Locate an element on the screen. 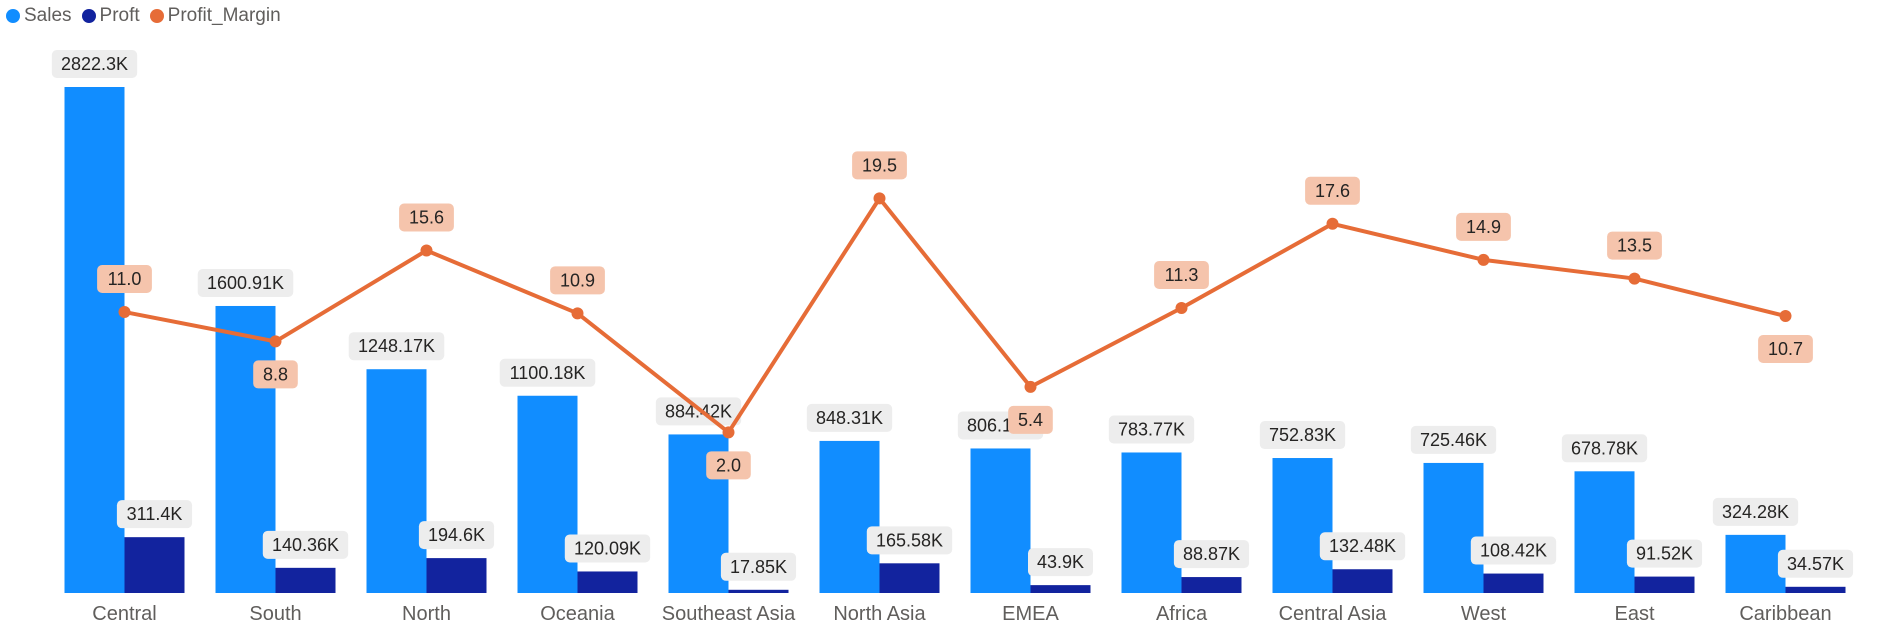 The image size is (1885, 633). proft-label-bg-southeast-asia is located at coordinates (758, 566).